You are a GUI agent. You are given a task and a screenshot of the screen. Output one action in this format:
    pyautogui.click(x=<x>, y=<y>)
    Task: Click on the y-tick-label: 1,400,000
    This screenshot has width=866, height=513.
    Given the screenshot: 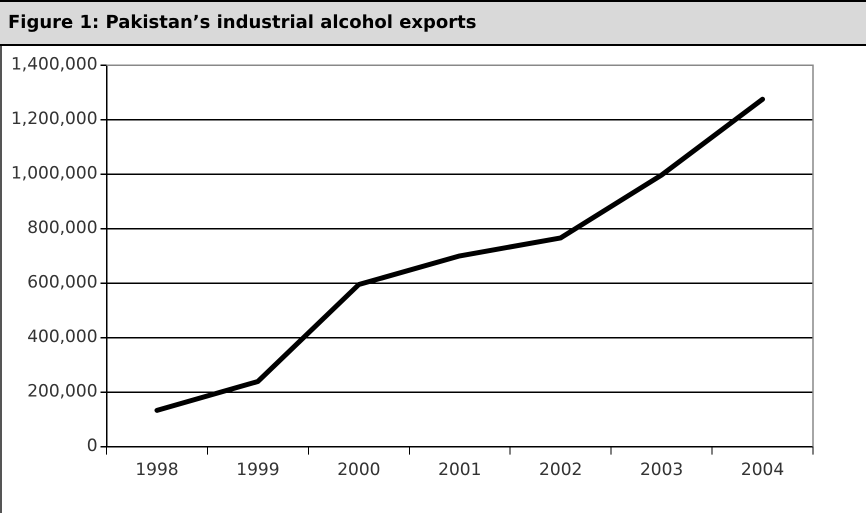 What is the action you would take?
    pyautogui.click(x=54, y=64)
    